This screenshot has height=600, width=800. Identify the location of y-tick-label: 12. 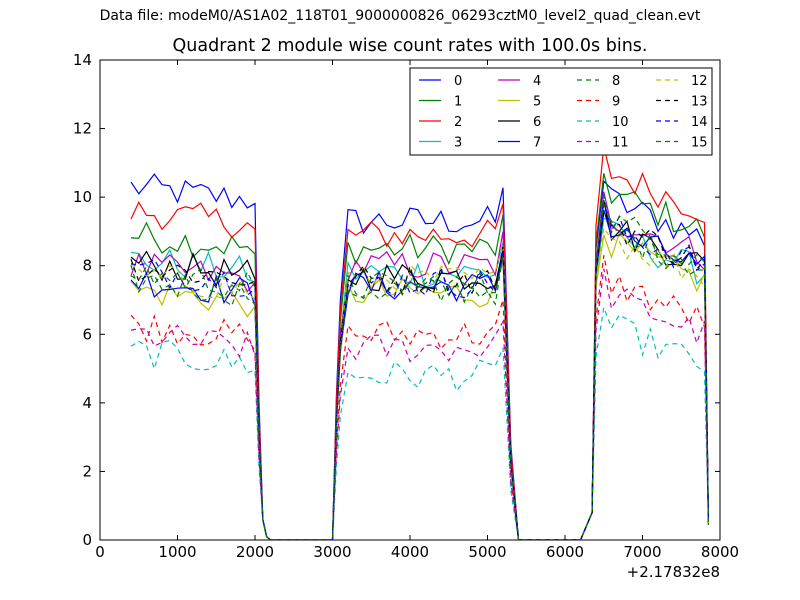
(82, 129).